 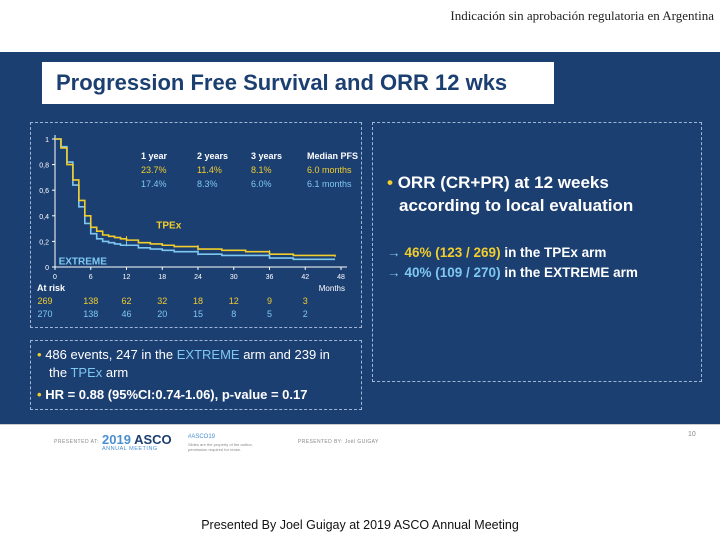 What do you see at coordinates (44, 166) in the screenshot?
I see `y-tick-label: 0,8` at bounding box center [44, 166].